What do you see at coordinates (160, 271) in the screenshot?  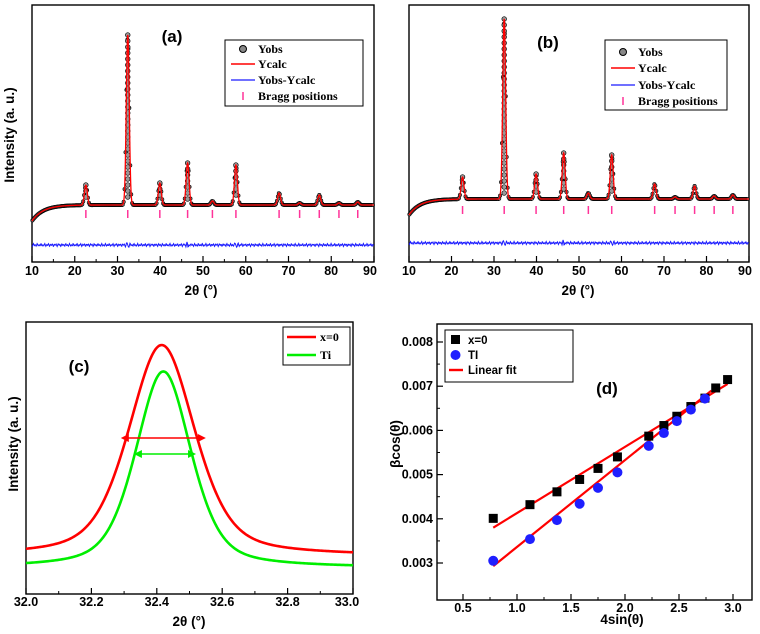 I see `panel-a-xtick-label: 40` at bounding box center [160, 271].